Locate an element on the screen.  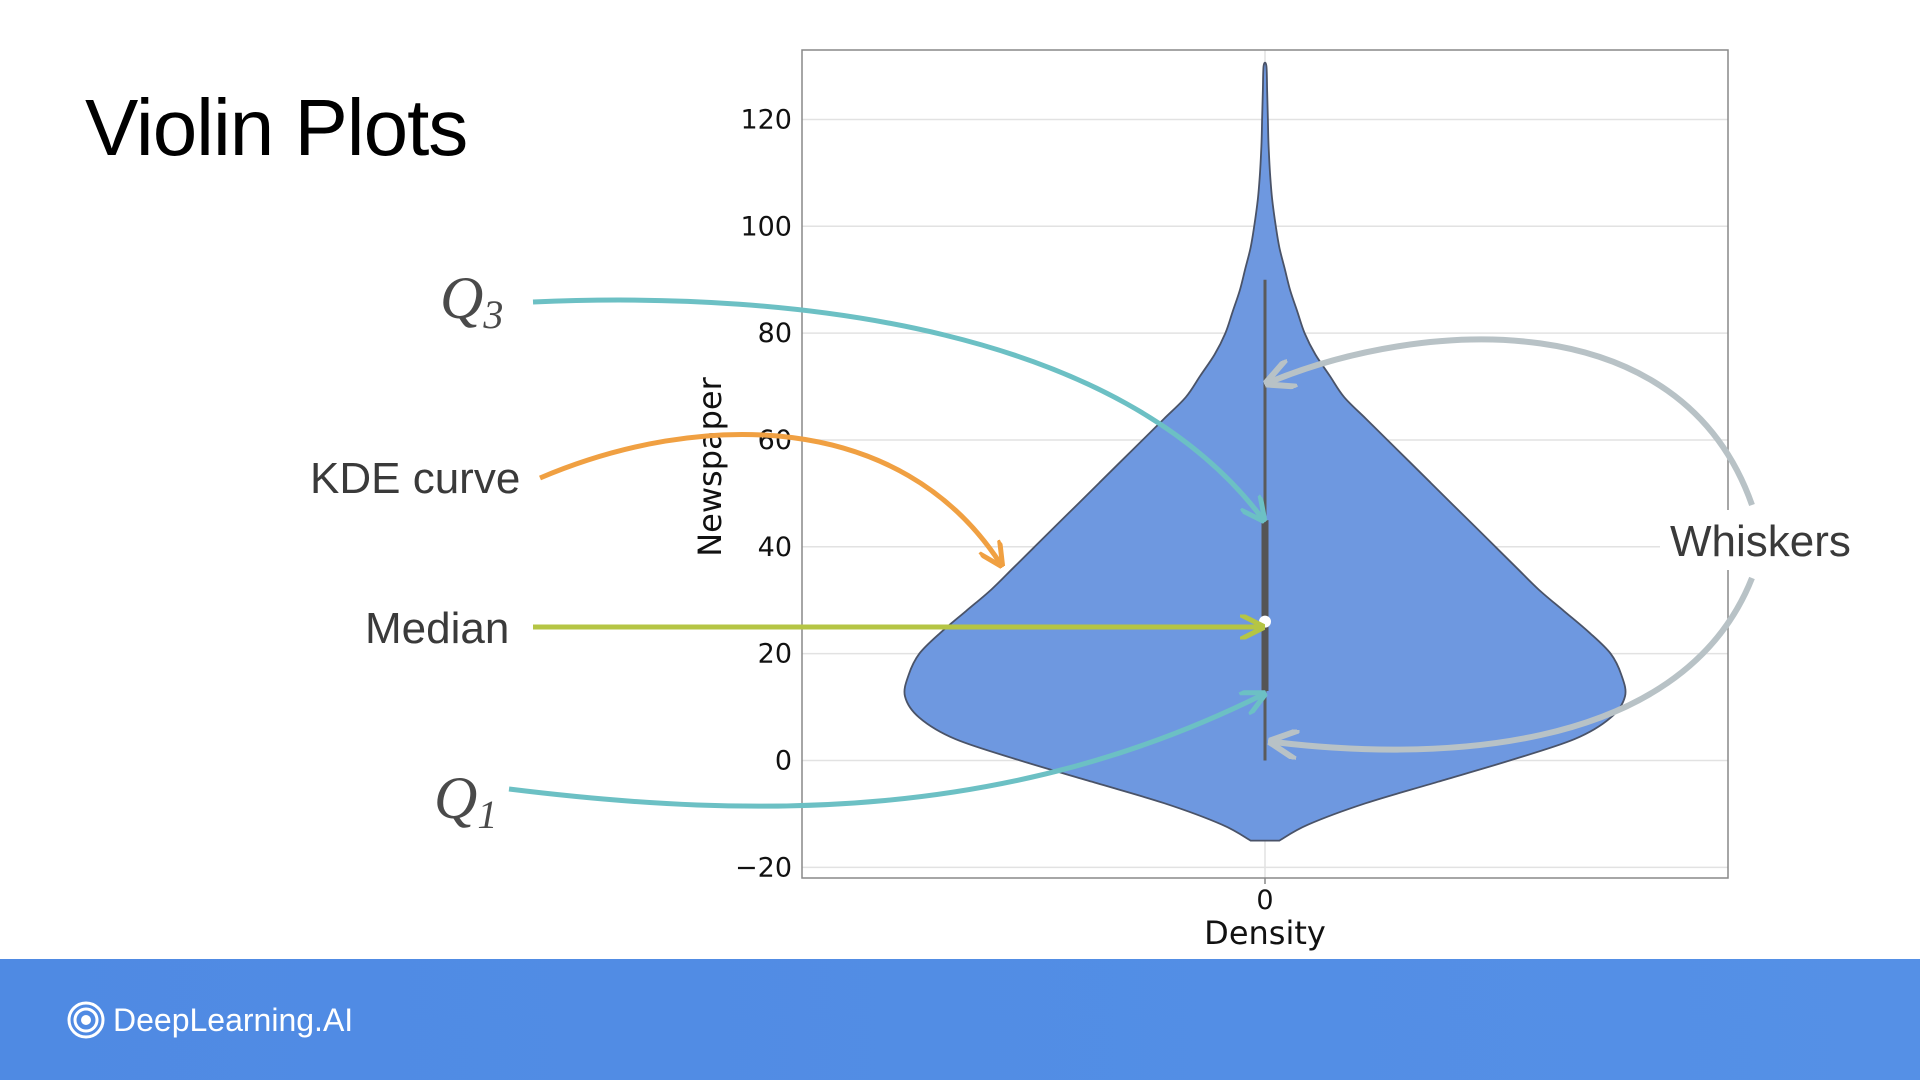
brand-name: DeepLearning.AI is located at coordinates (233, 1019).